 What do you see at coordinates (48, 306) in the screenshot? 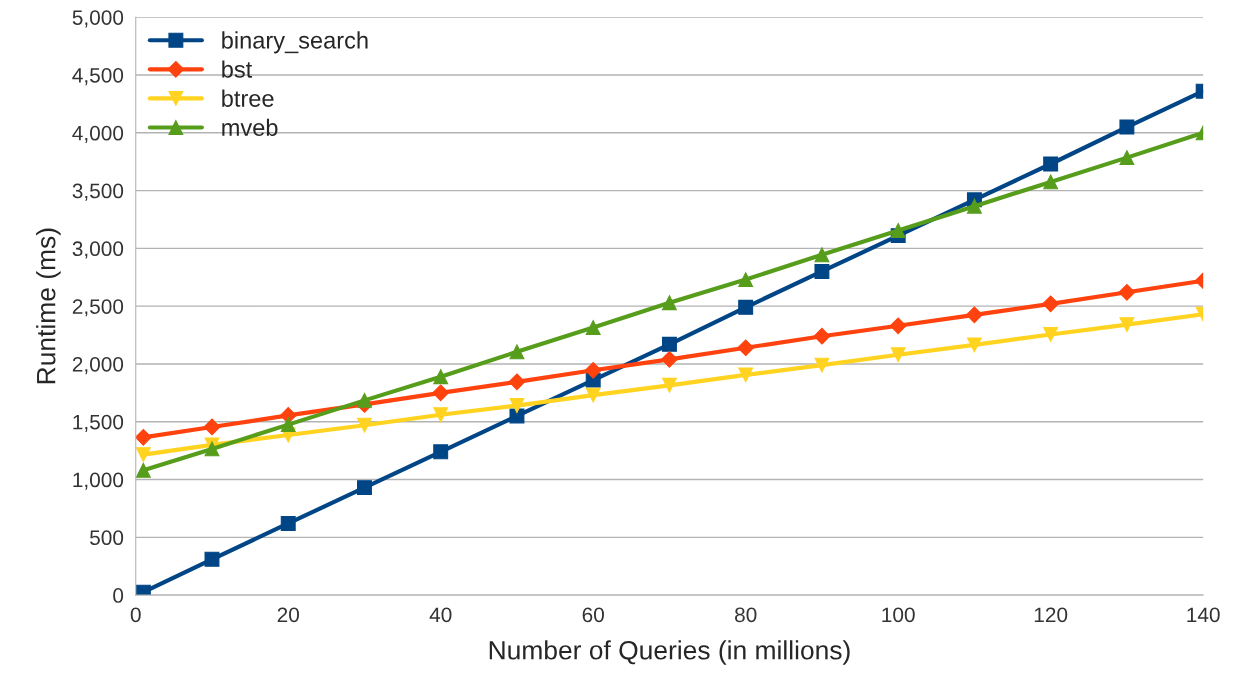
I see `y-axis-title: Runtime (ms)` at bounding box center [48, 306].